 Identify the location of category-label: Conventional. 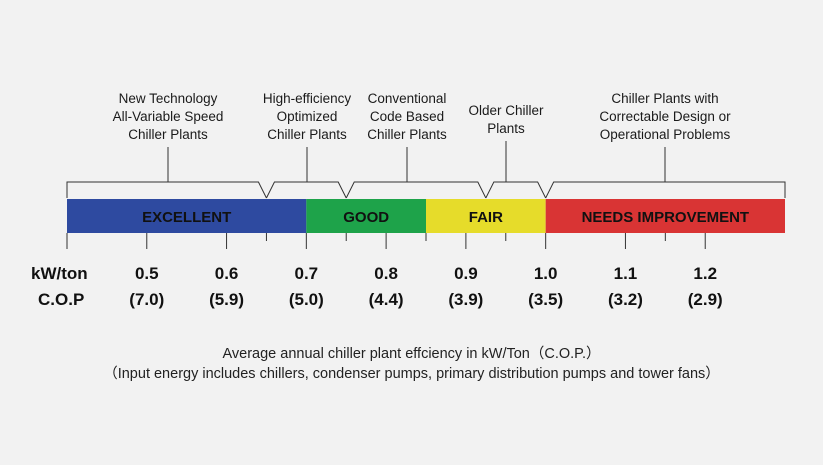
(407, 98).